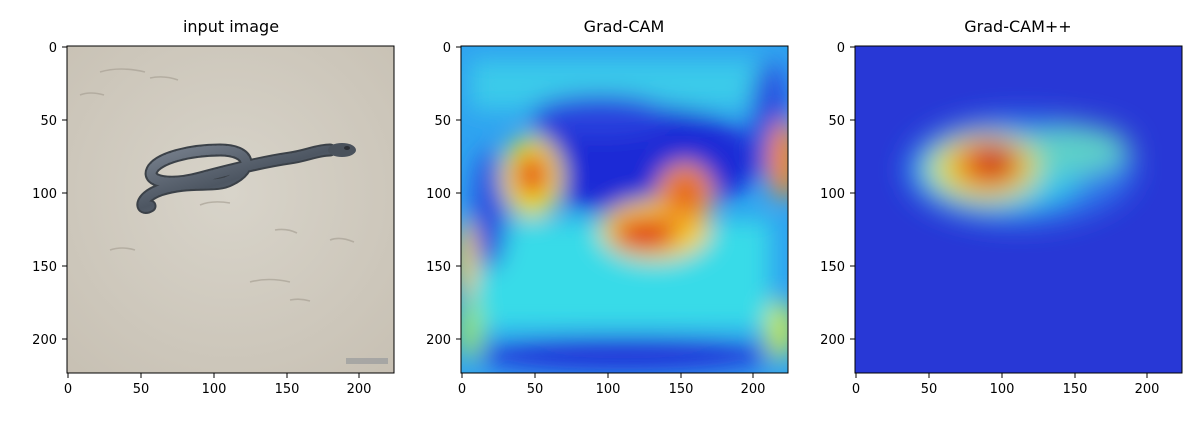  What do you see at coordinates (367, 361) in the screenshot?
I see `watermark` at bounding box center [367, 361].